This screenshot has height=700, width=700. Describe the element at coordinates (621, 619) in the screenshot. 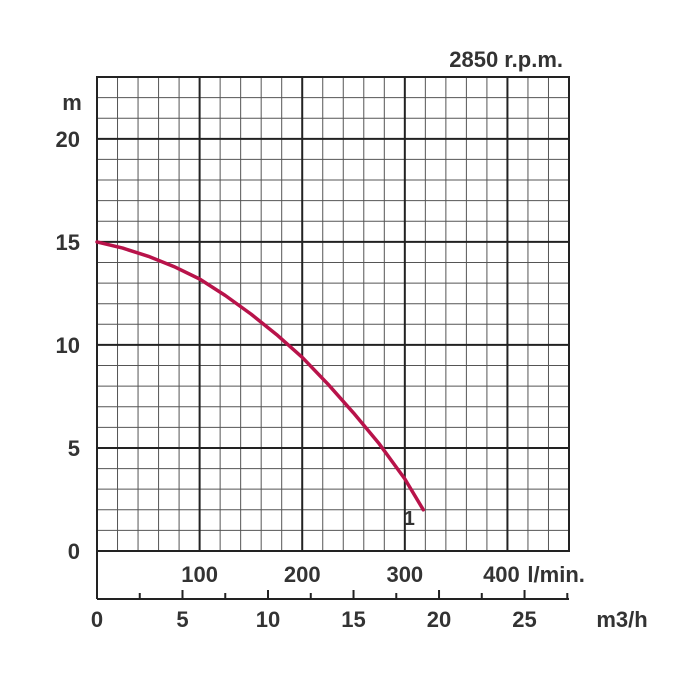

I see `x-unit-label-m3h: m3/h` at that location.